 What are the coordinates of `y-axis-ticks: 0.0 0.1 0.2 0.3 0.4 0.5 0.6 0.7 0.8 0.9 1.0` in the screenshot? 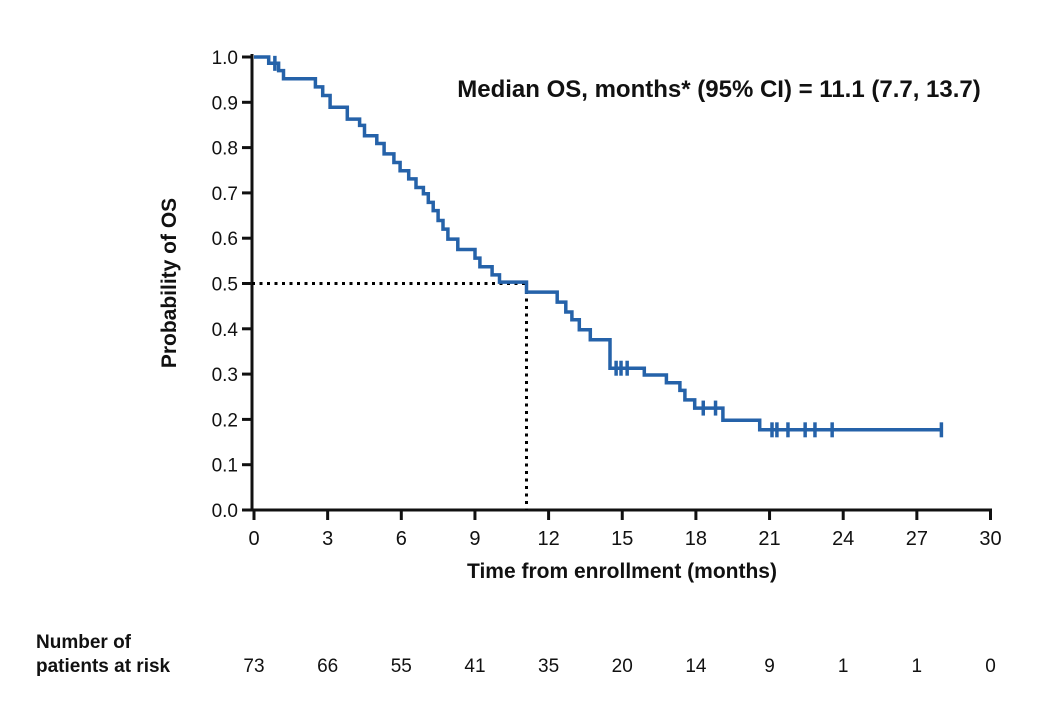 It's located at (232, 285).